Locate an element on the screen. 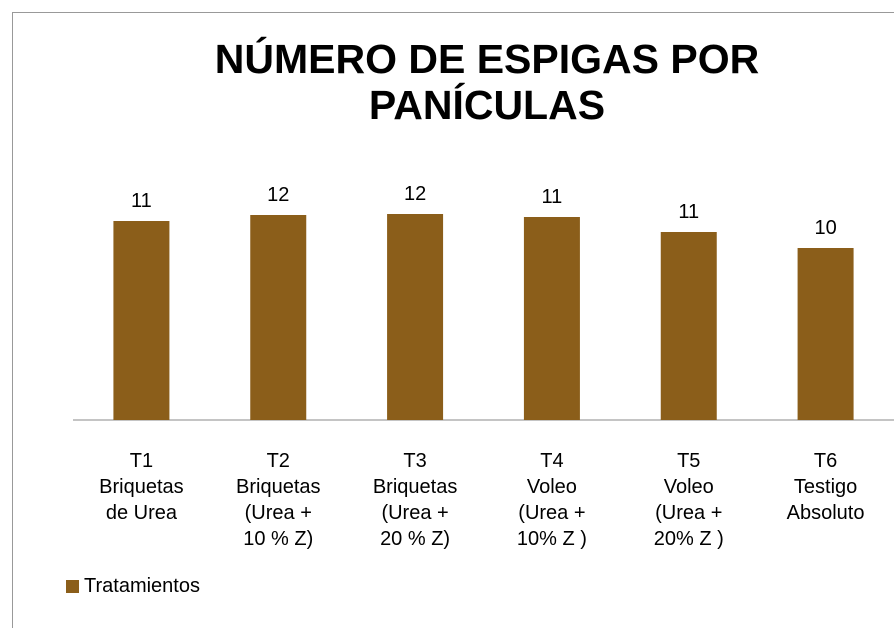  x-tick-label: T2 Briquetas (Urea + 10 % Z) is located at coordinates (278, 500).